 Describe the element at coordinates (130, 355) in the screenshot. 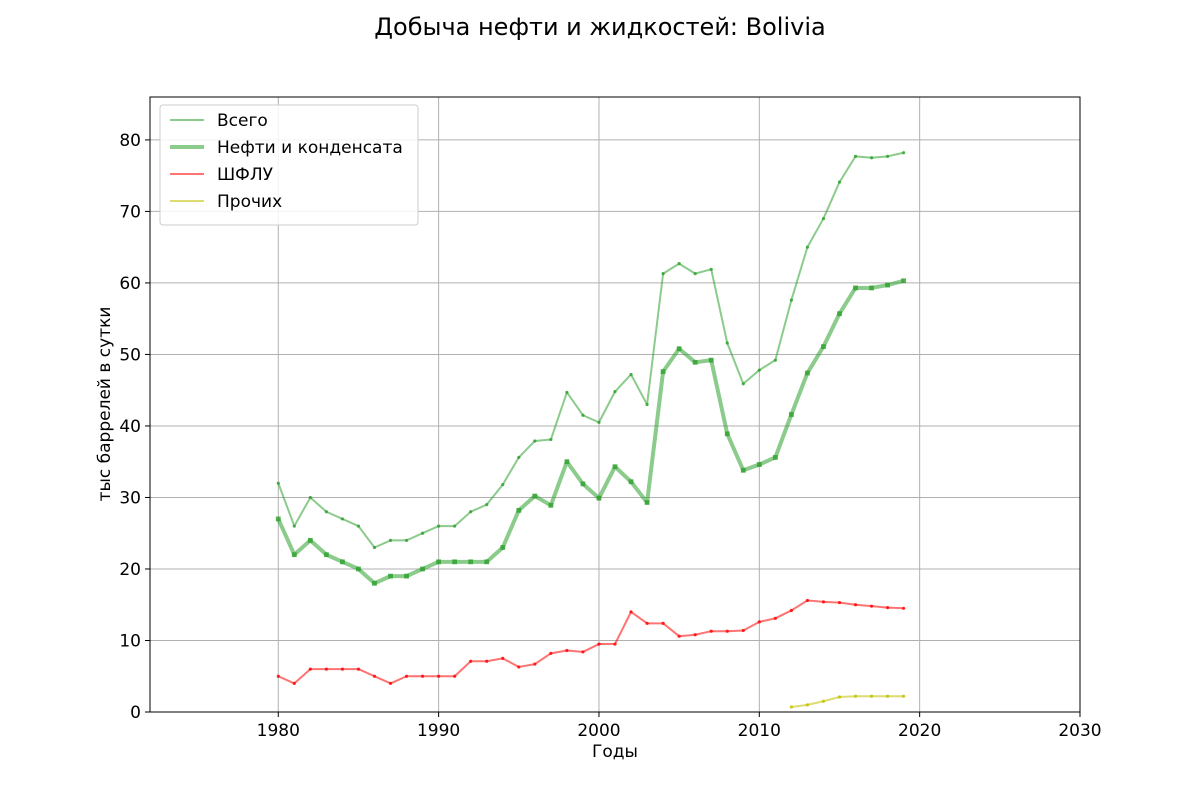

I see `y-tick-label: 50` at that location.